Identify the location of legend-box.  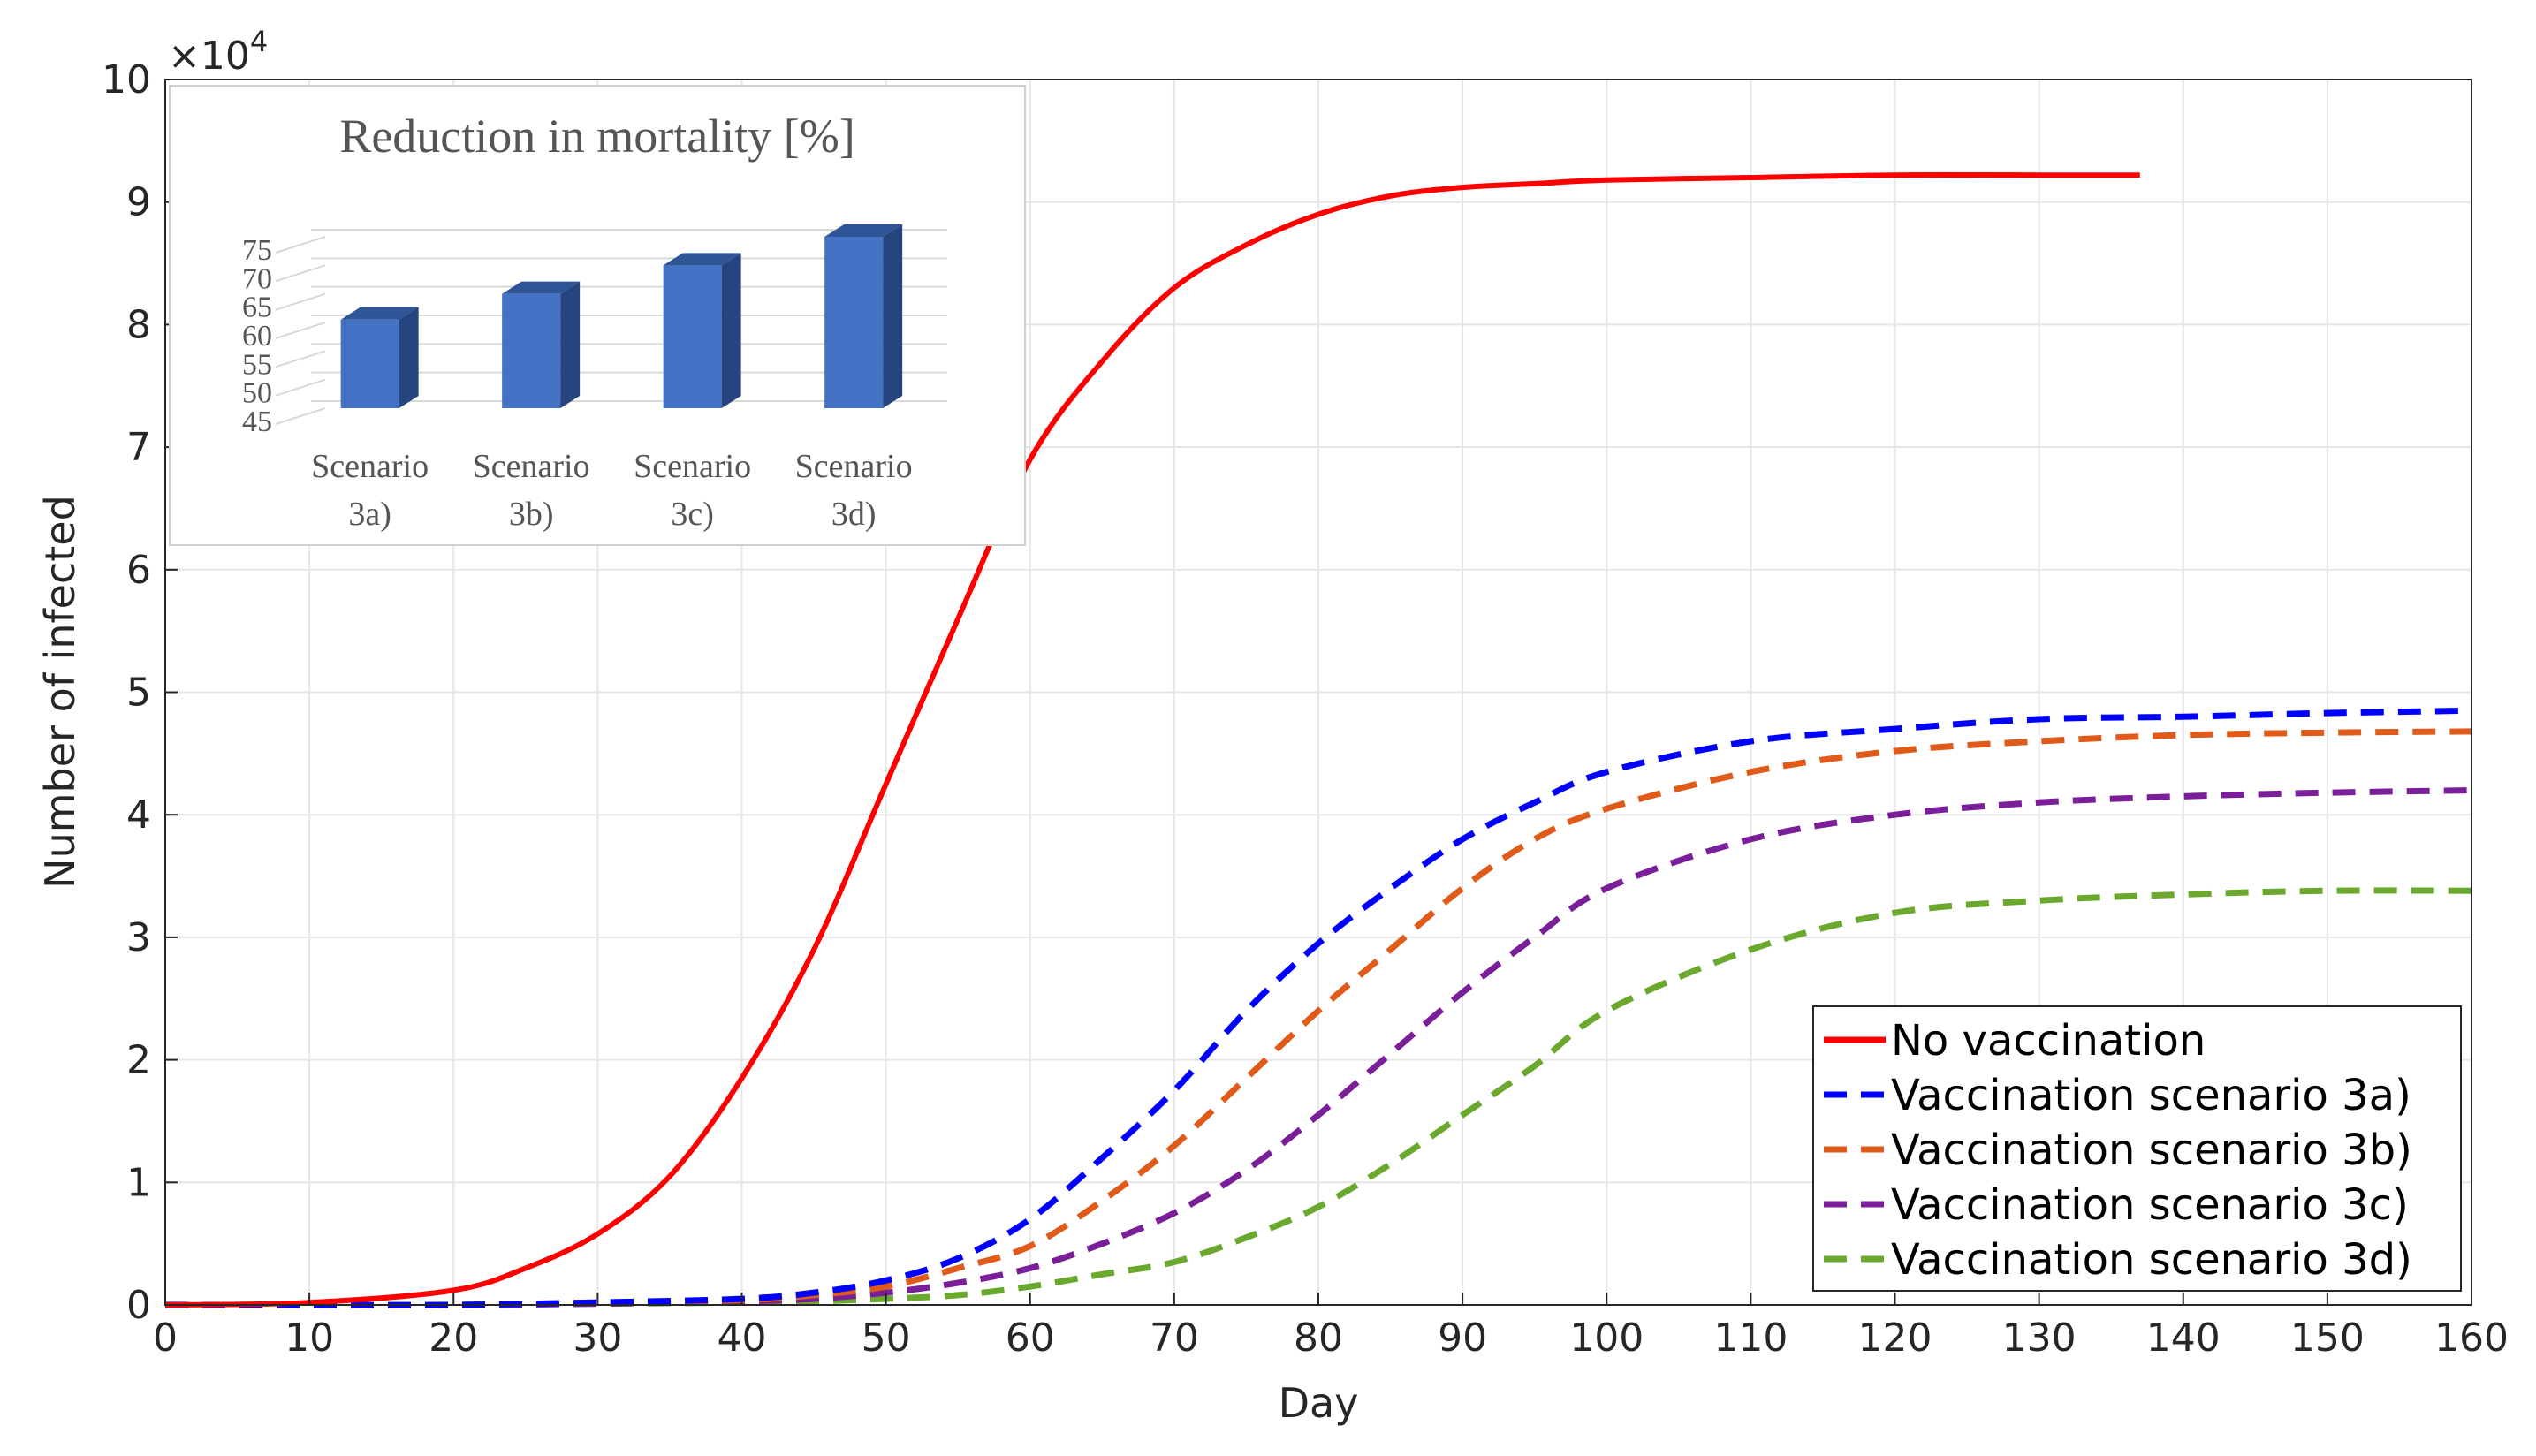
(2137, 1148).